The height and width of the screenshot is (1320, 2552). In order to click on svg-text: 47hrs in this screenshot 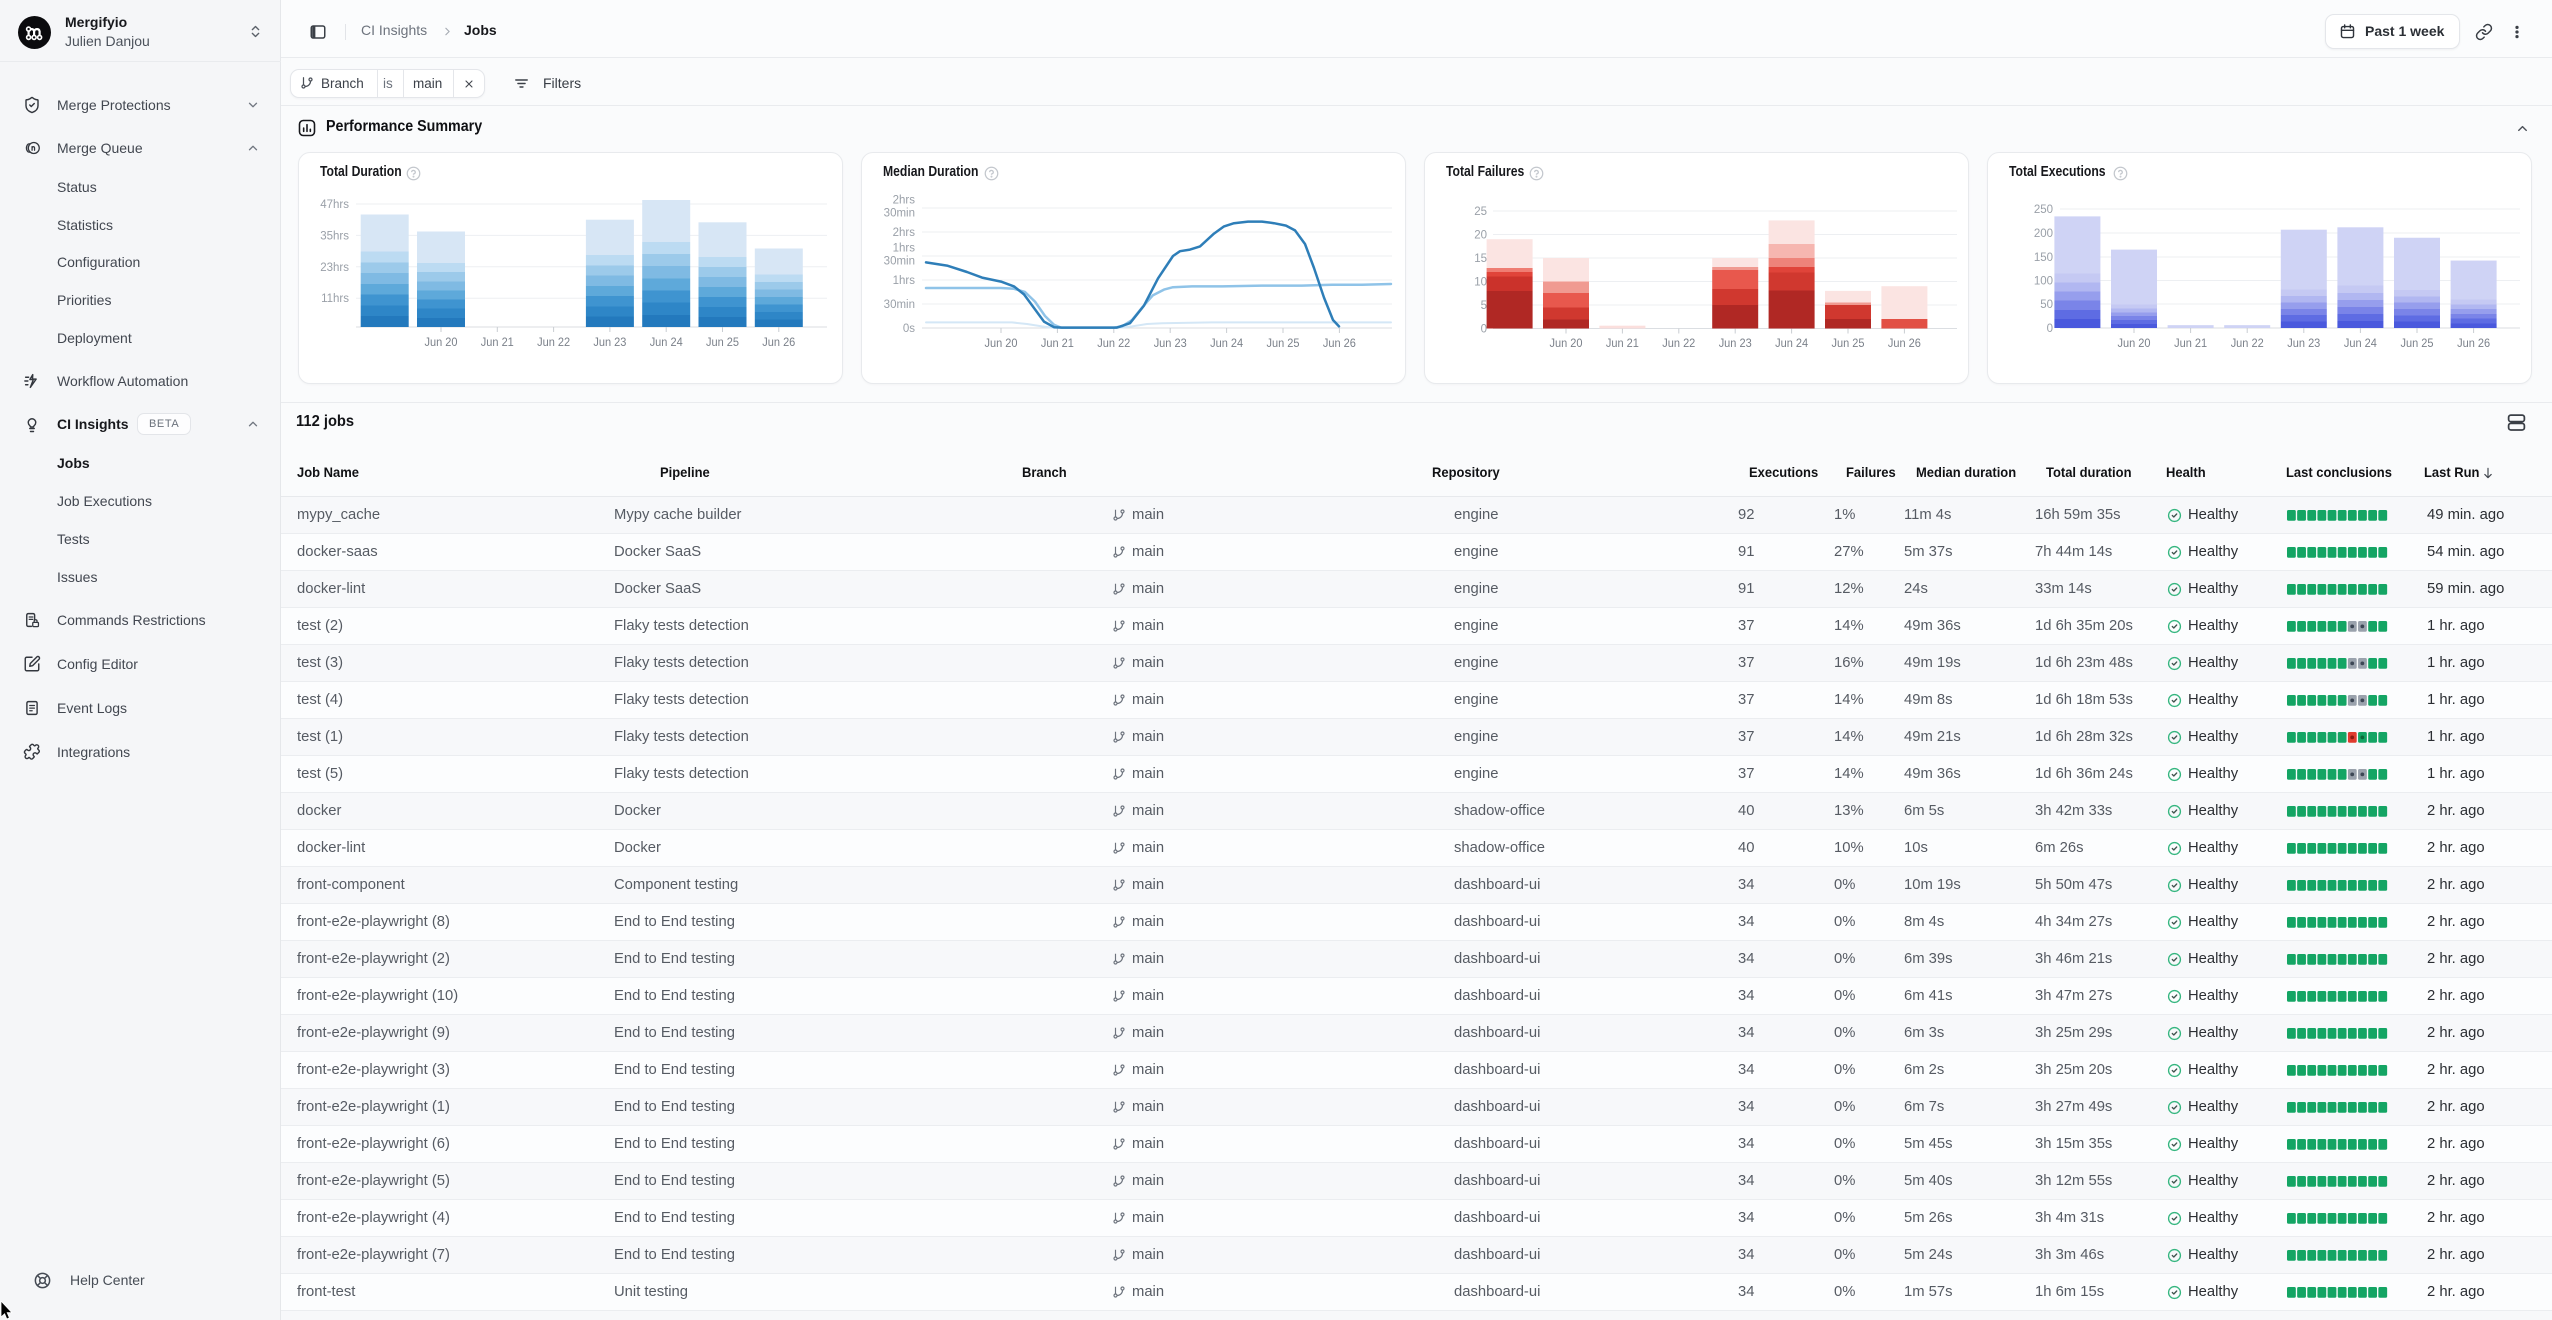, I will do `click(334, 205)`.